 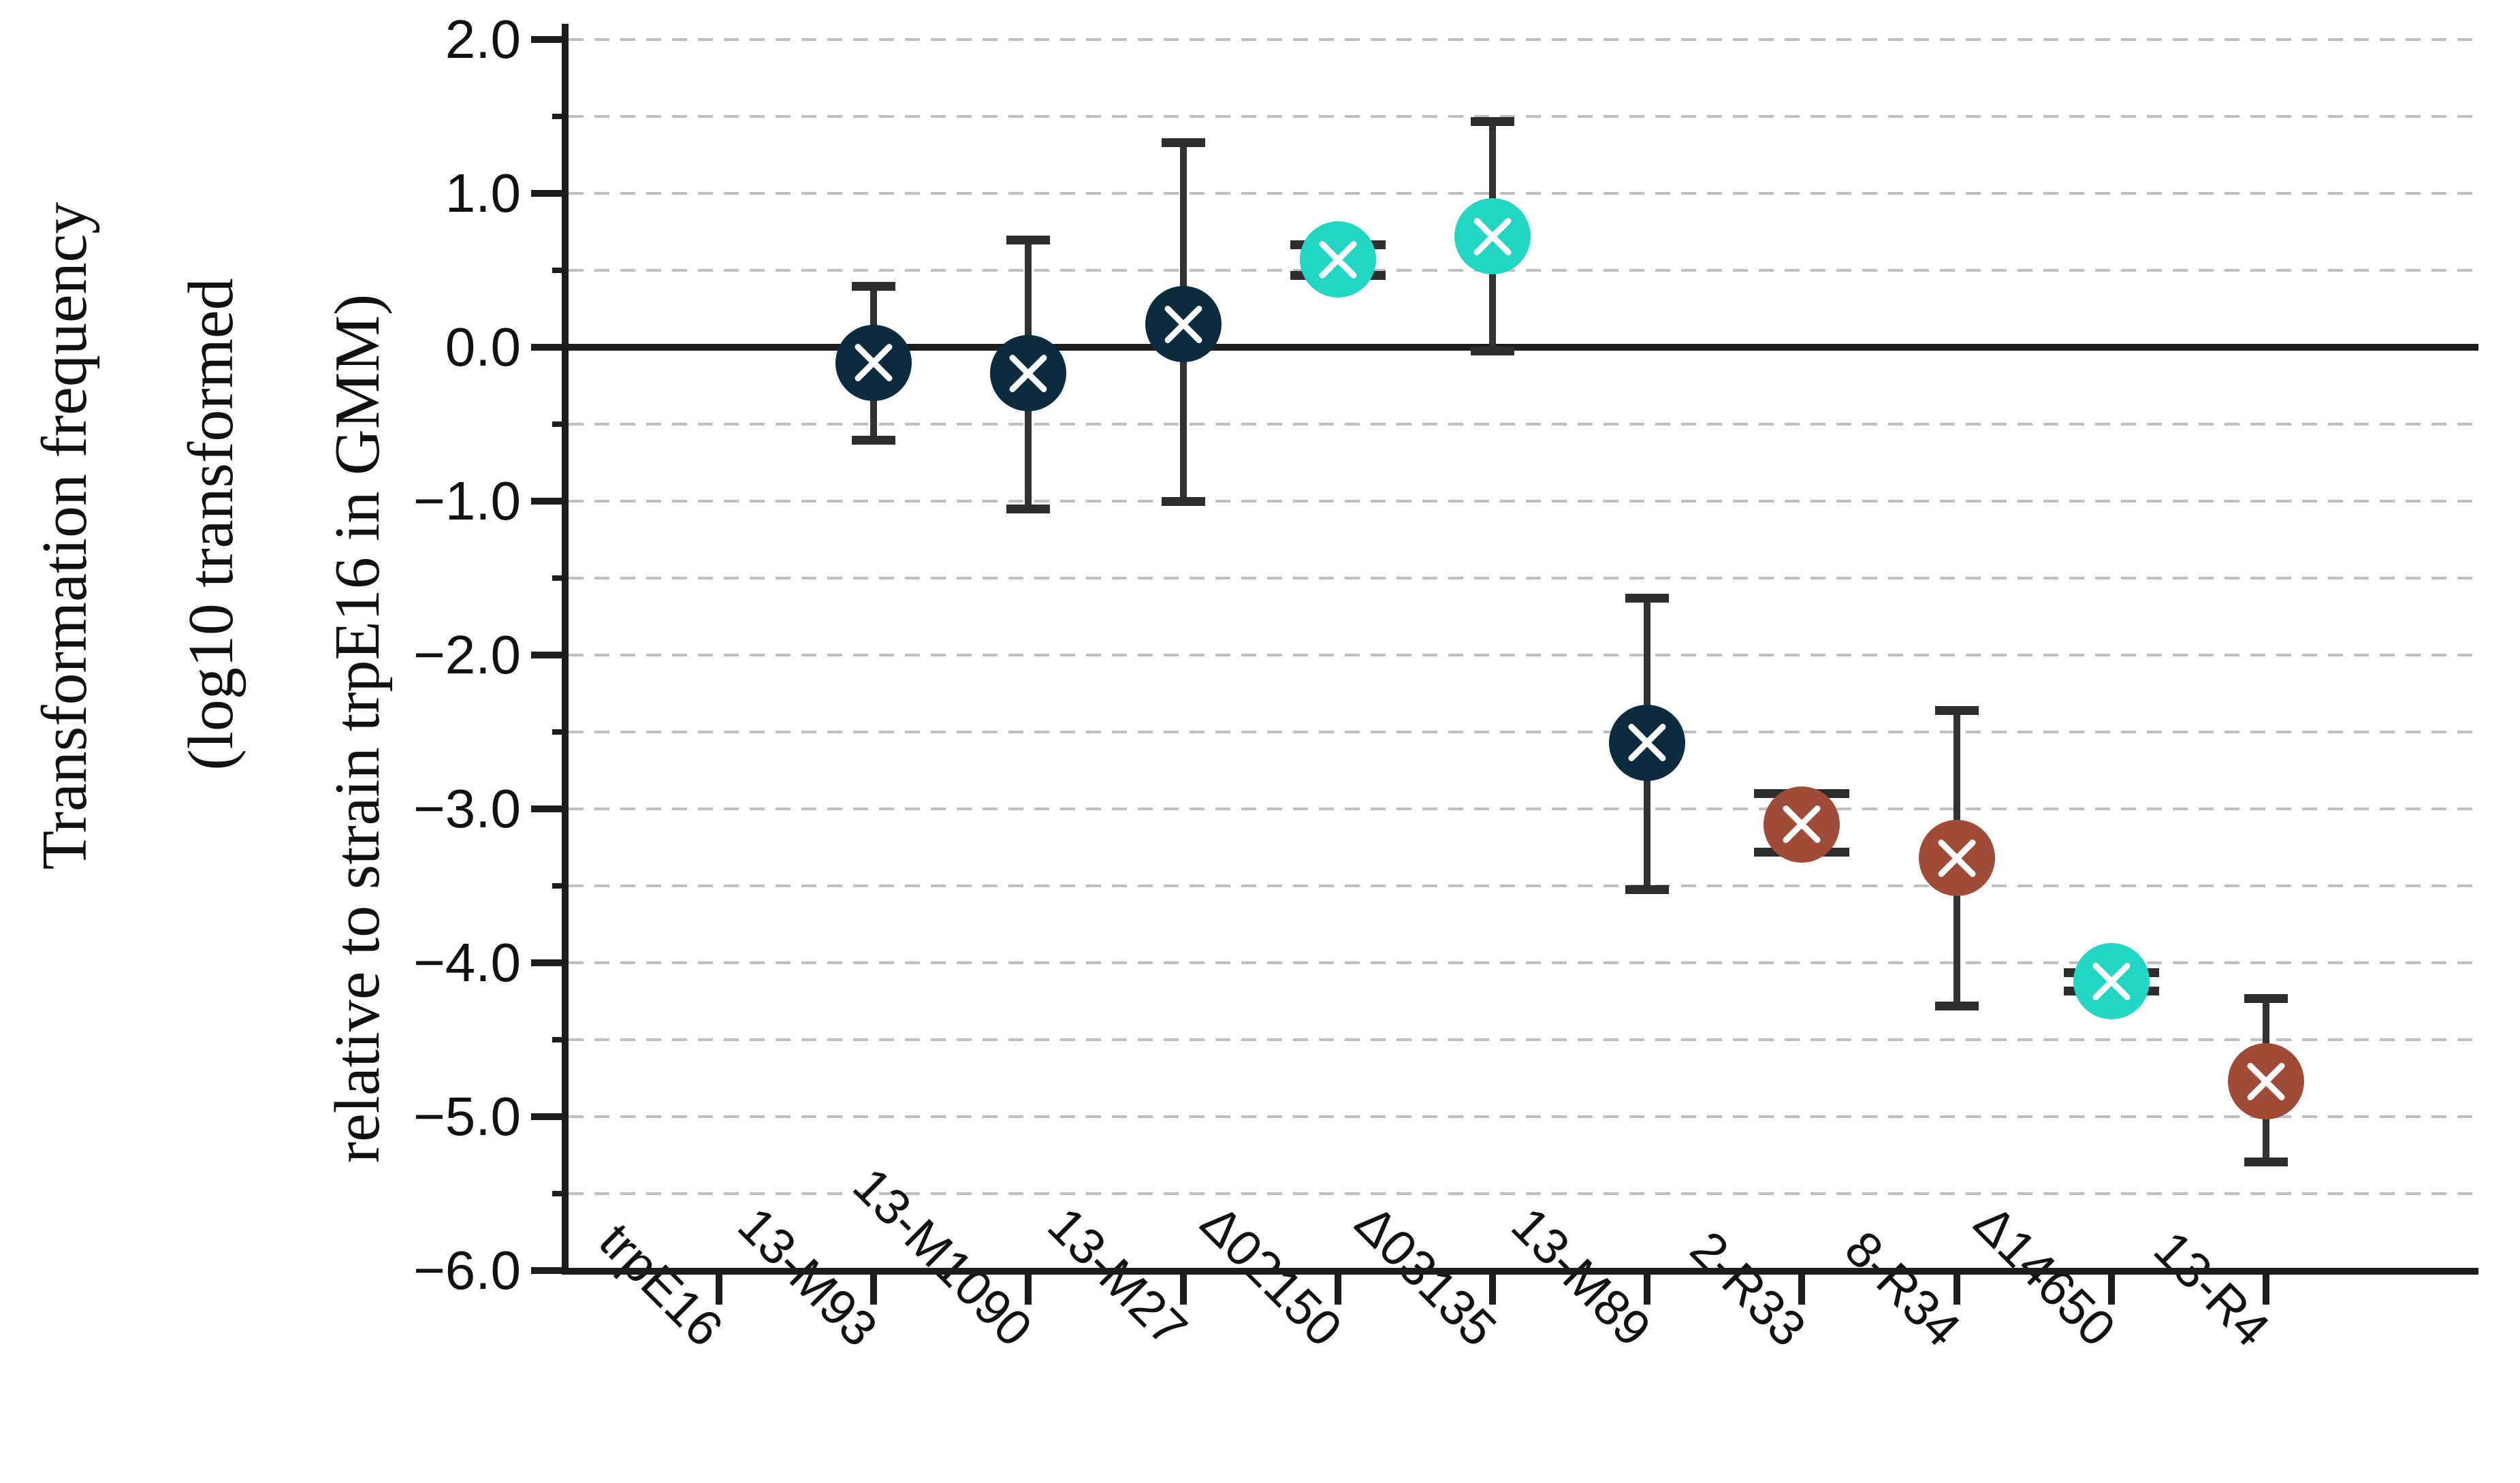 What do you see at coordinates (1523, 347) in the screenshot?
I see `zero-reference-line` at bounding box center [1523, 347].